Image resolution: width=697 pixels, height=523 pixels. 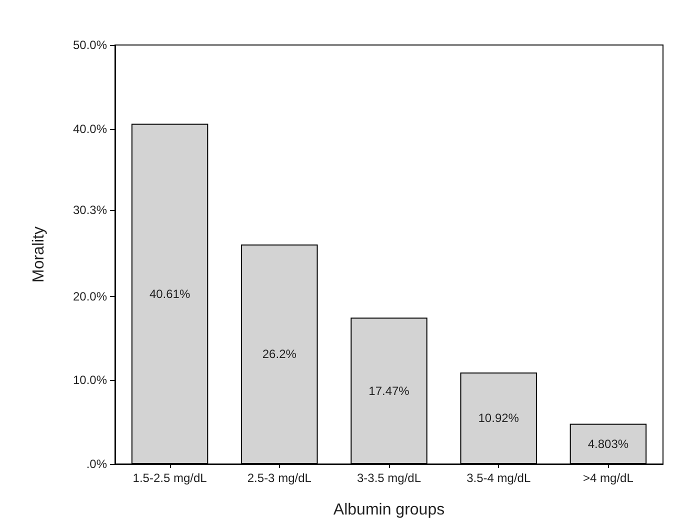 I want to click on data-label: 4.803%, so click(x=608, y=443).